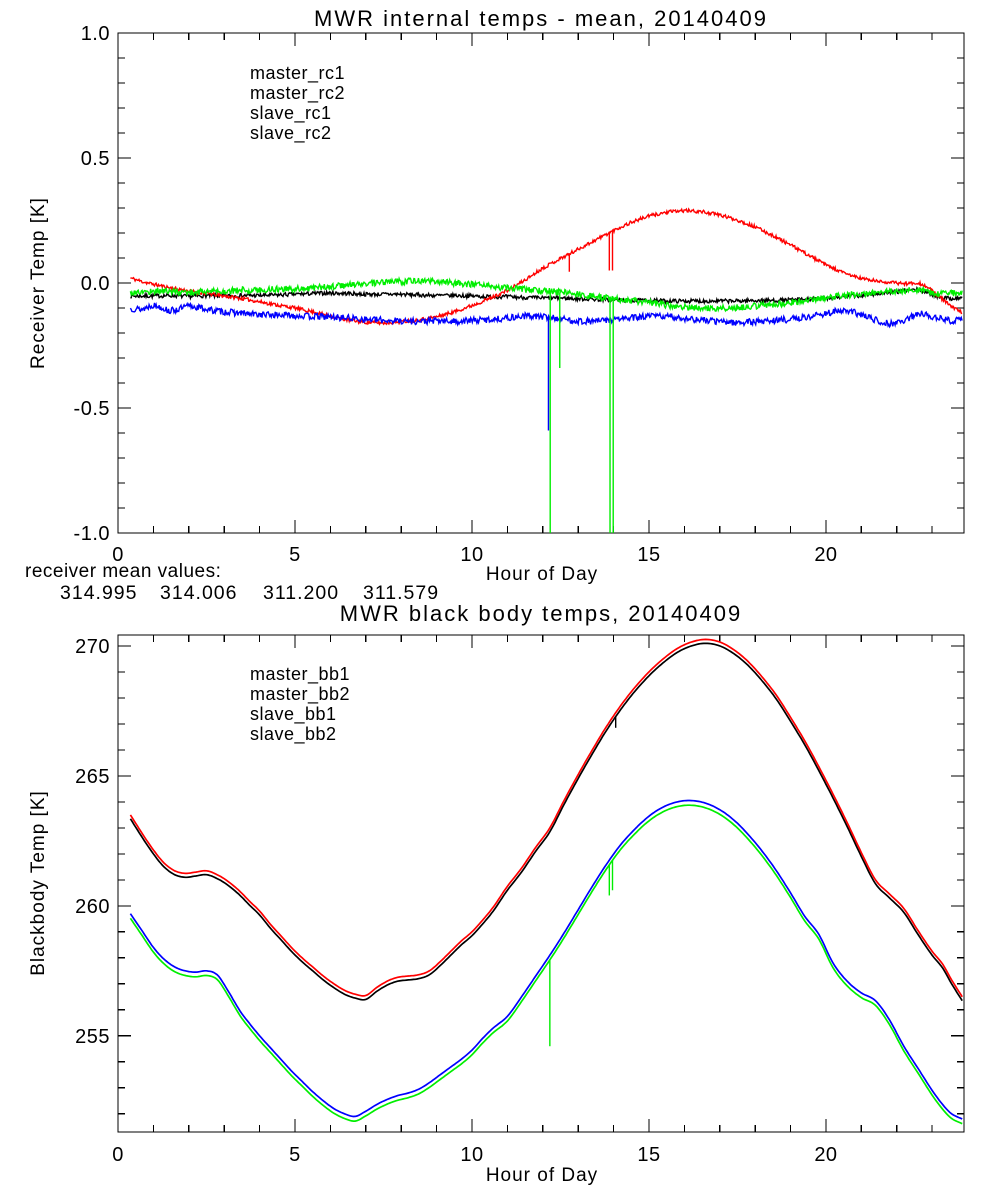 Image resolution: width=1000 pixels, height=1200 pixels. What do you see at coordinates (38, 883) in the screenshot?
I see `bottom-y-axis-label: Blackbody Temp [K]` at bounding box center [38, 883].